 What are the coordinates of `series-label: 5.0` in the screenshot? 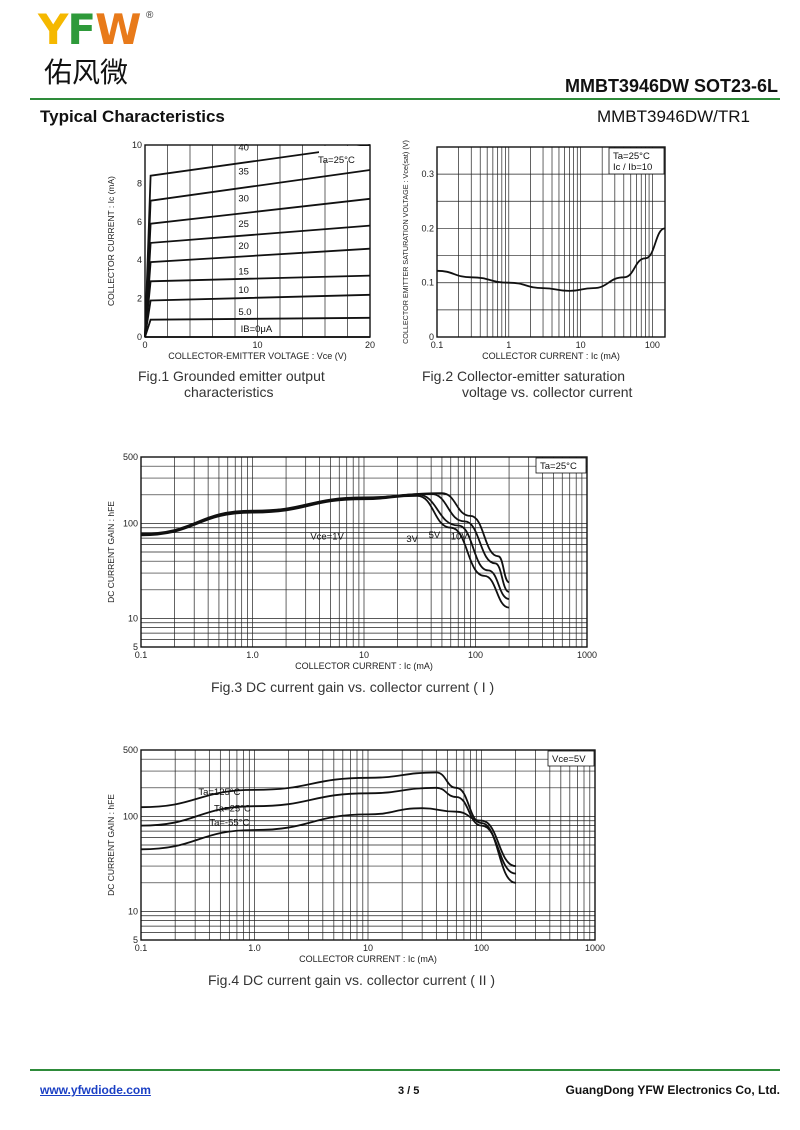 It's located at (244, 312).